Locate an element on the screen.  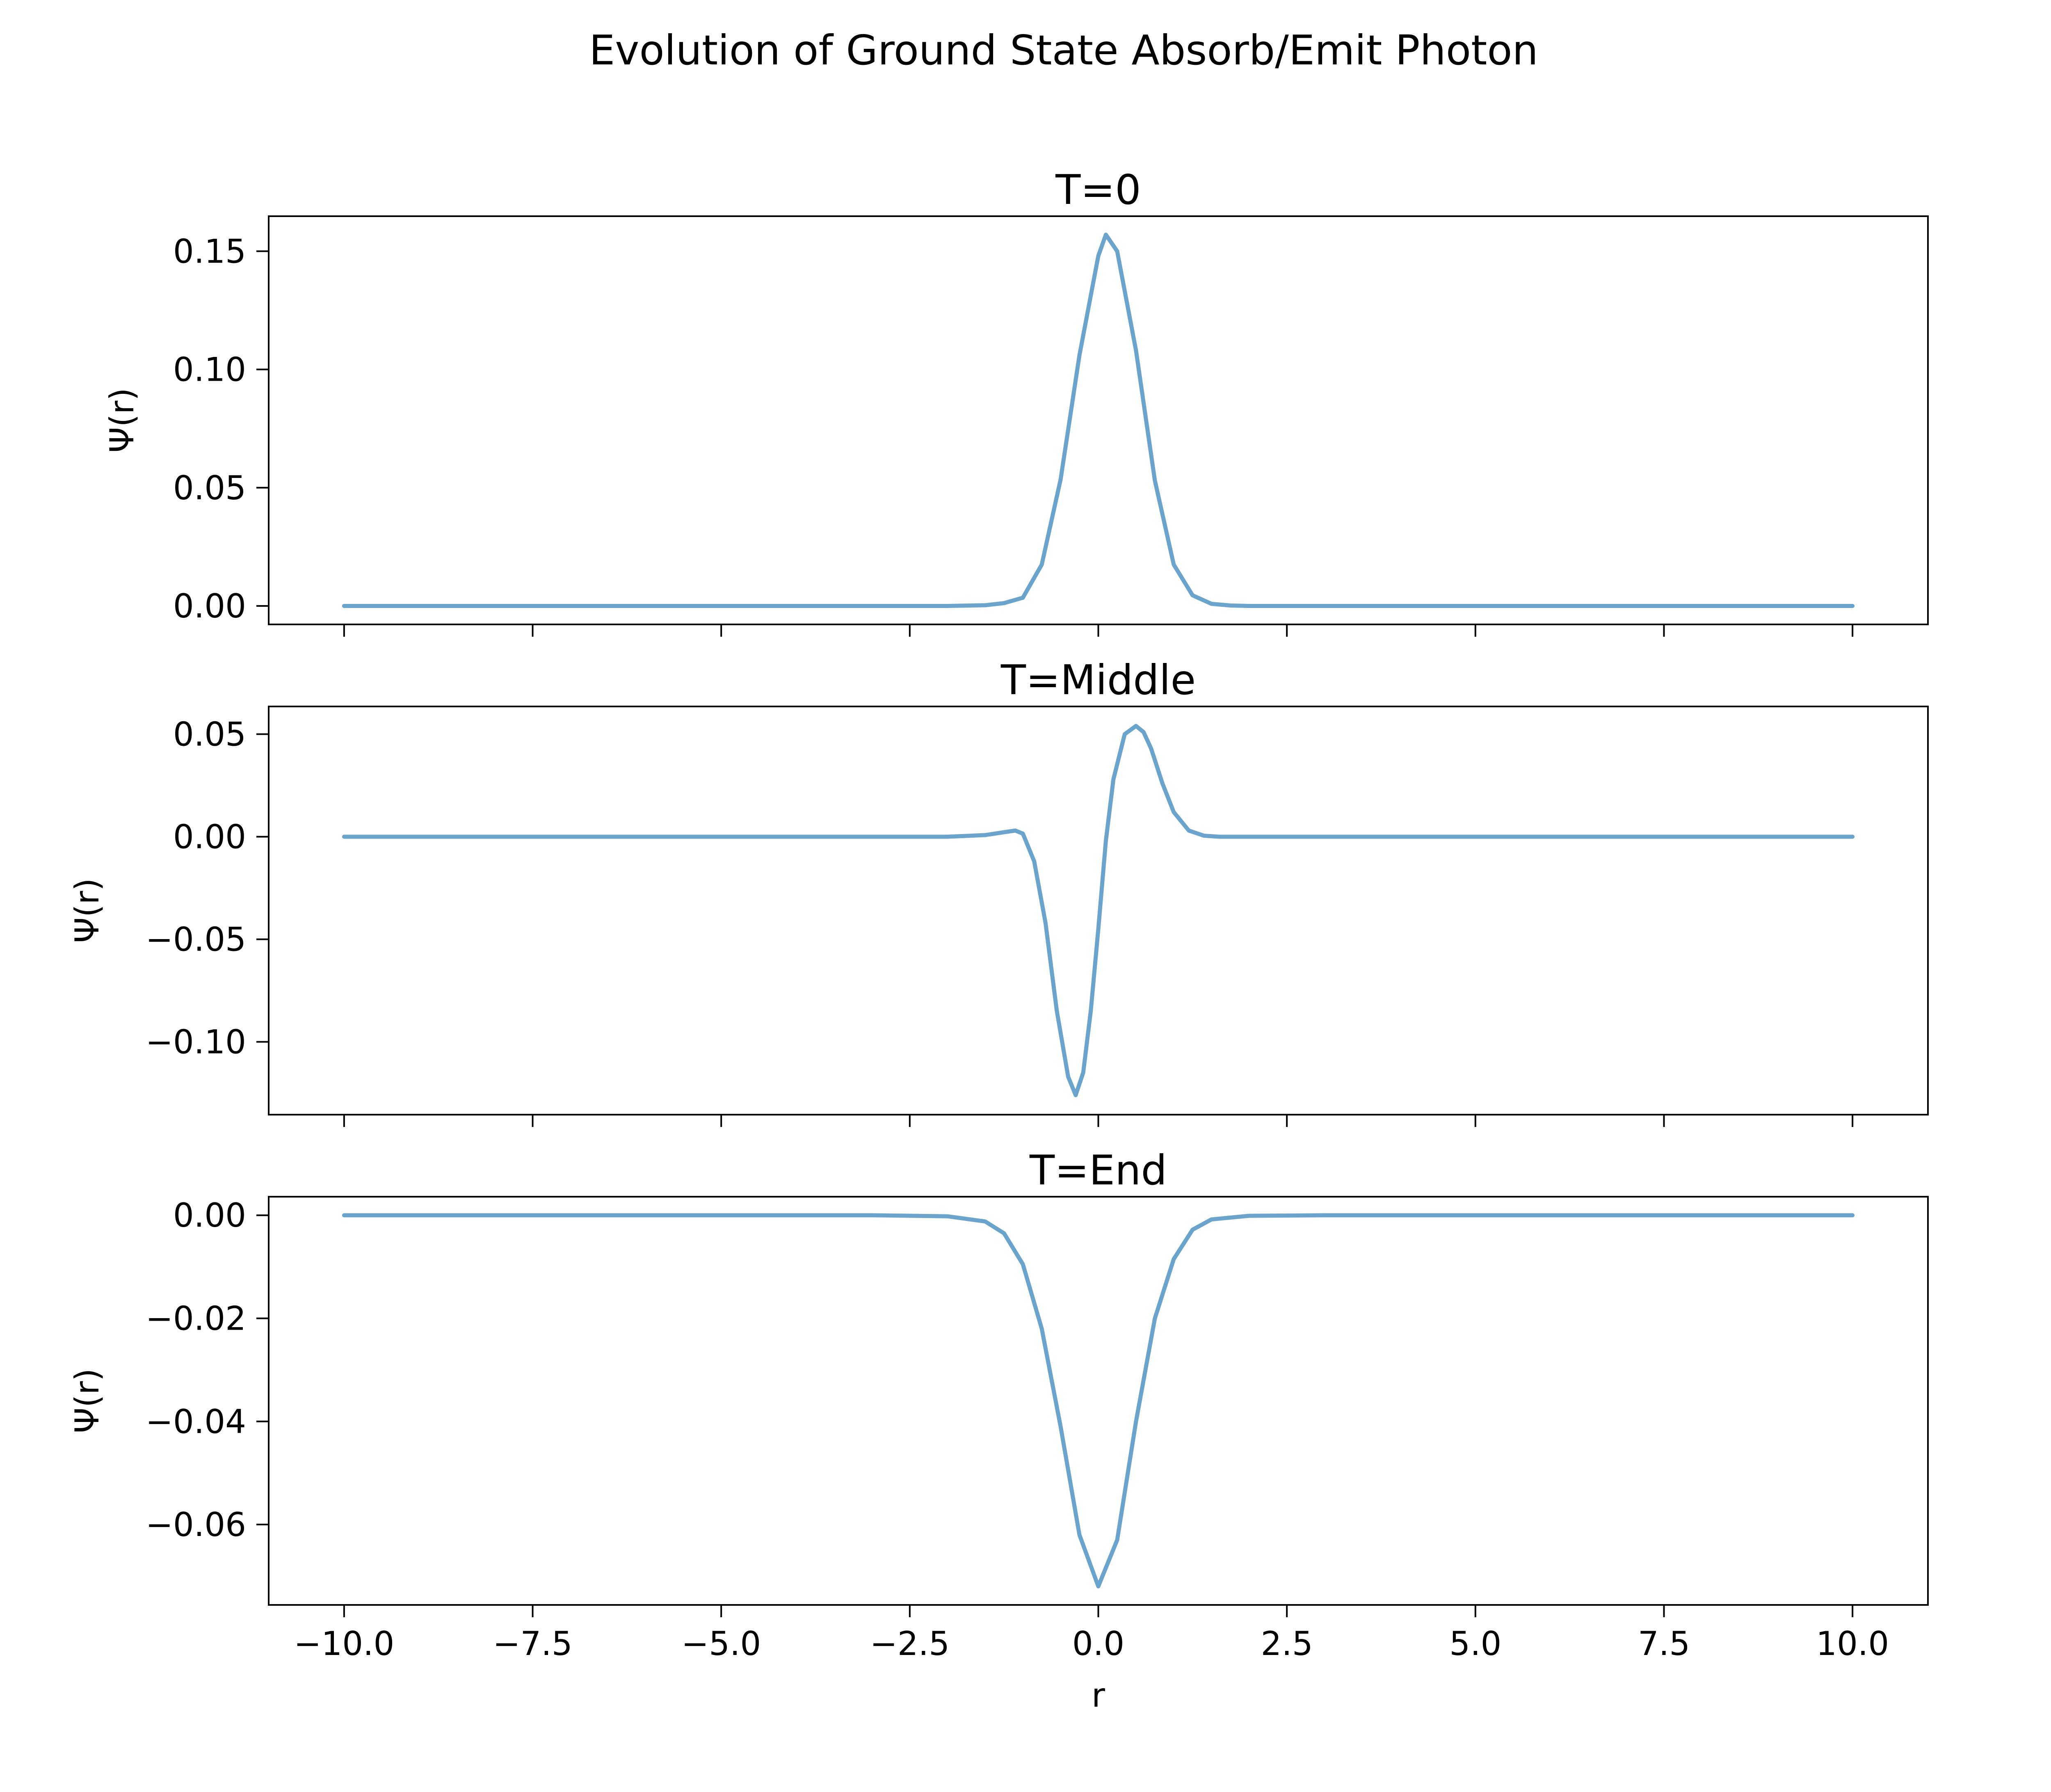
x-tick-label: 0.0 is located at coordinates (1098, 1644).